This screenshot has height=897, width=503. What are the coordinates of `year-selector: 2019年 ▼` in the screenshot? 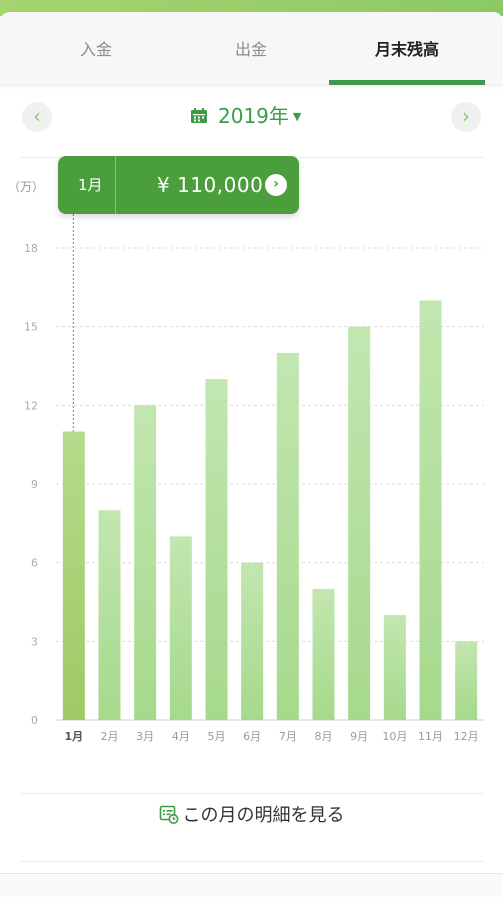 It's located at (245, 116).